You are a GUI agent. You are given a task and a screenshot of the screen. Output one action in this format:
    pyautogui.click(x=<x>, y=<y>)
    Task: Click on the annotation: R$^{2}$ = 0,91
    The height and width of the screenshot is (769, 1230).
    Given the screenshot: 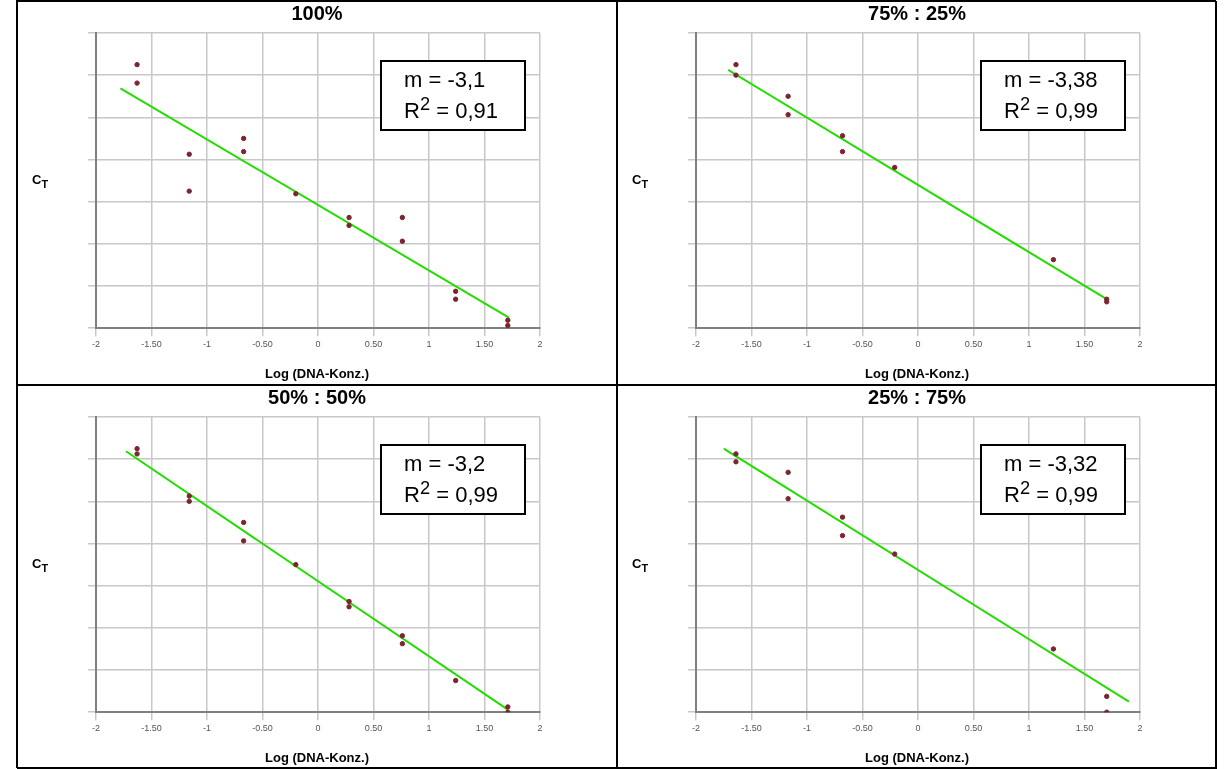 What is the action you would take?
    pyautogui.click(x=451, y=108)
    